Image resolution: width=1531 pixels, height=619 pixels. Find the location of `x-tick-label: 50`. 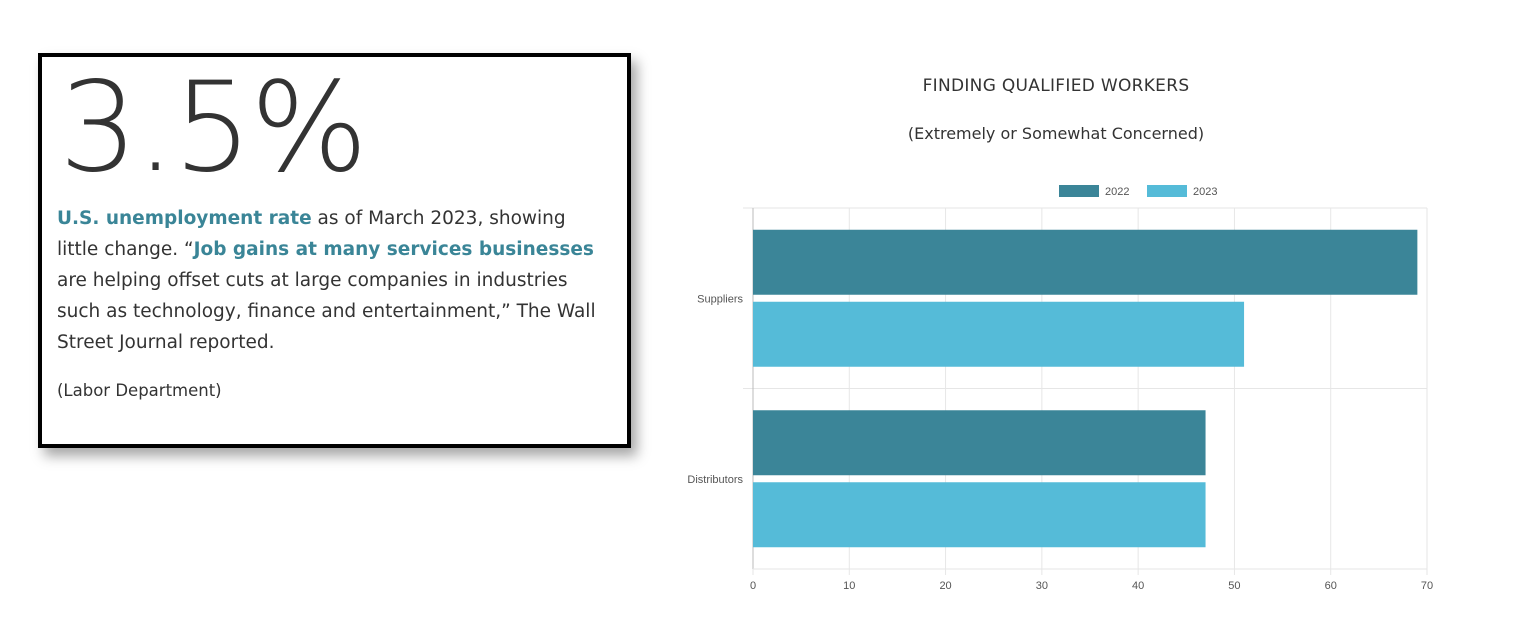

x-tick-label: 50 is located at coordinates (1234, 586).